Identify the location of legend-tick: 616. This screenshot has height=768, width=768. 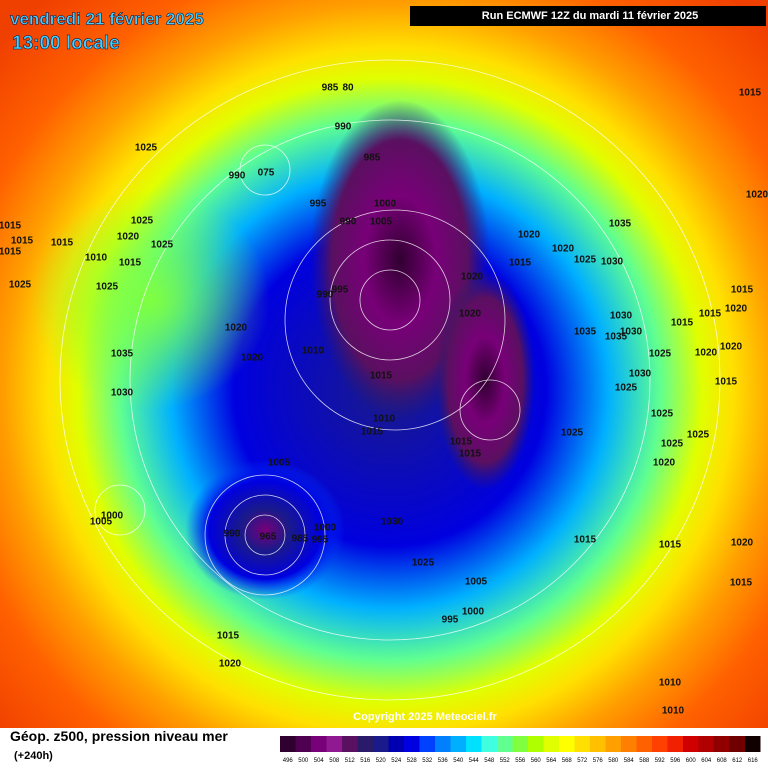
(753, 761).